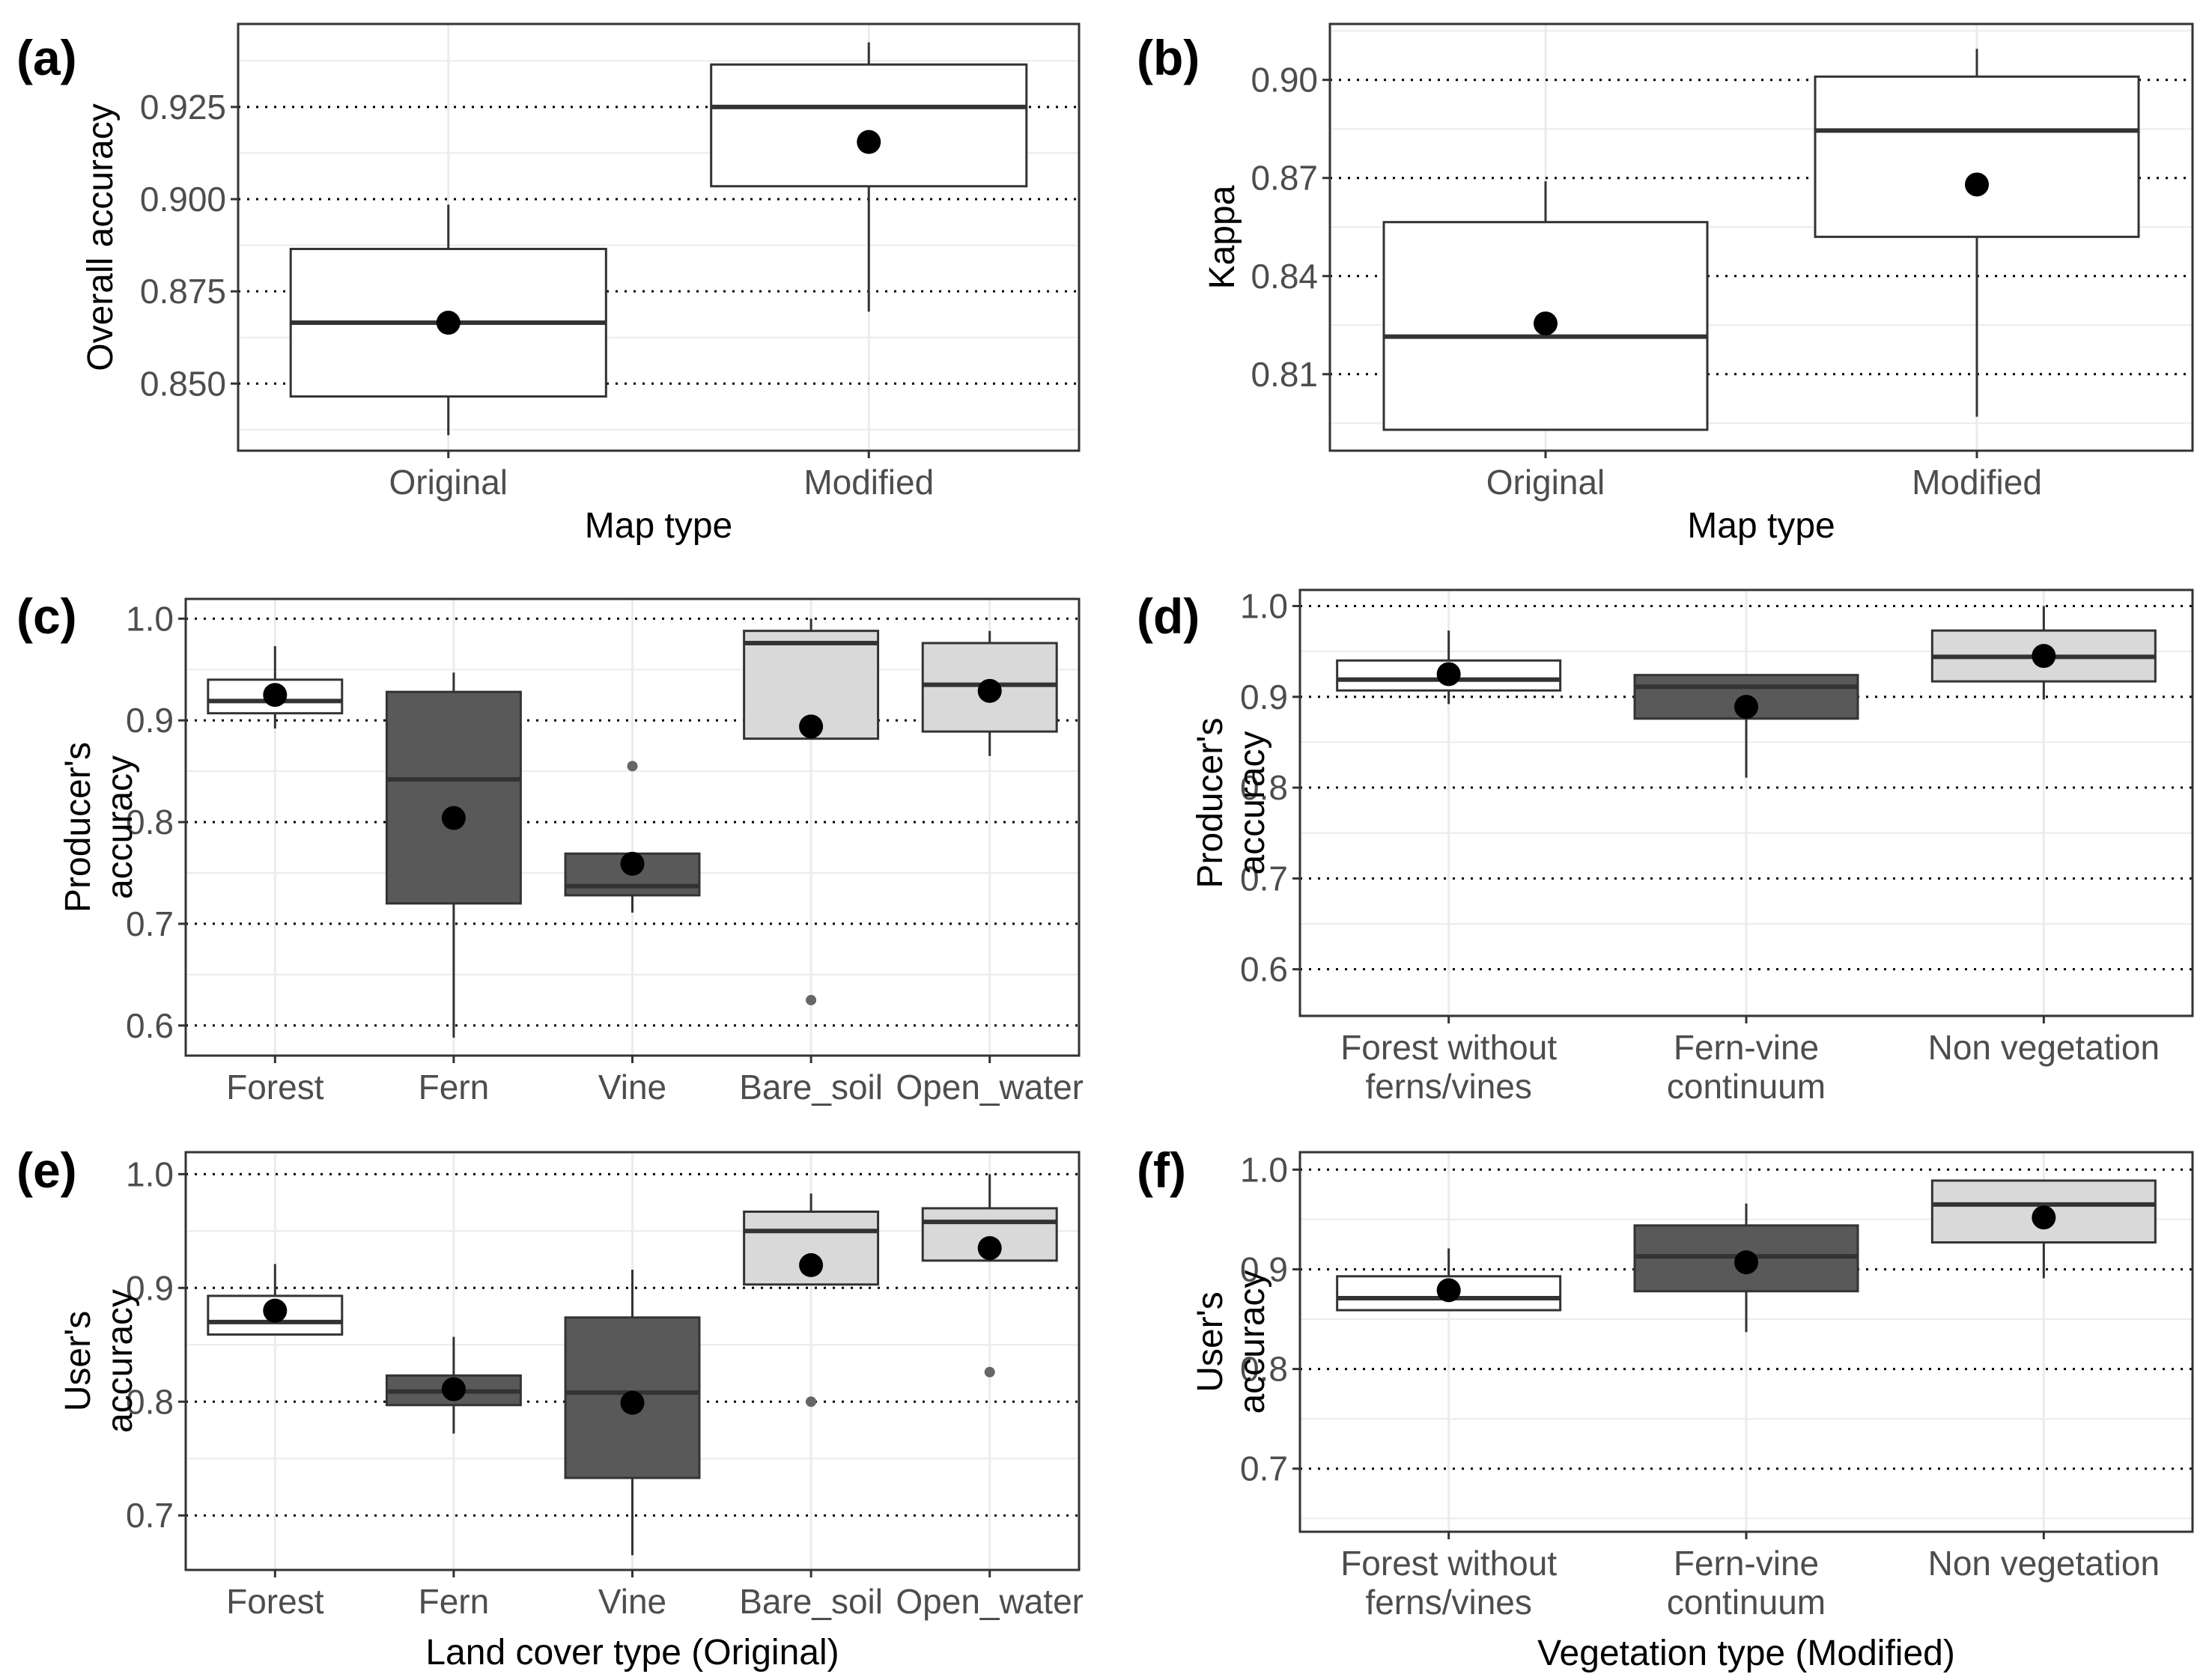 This screenshot has height=1674, width=2212. What do you see at coordinates (811, 1601) in the screenshot?
I see `x-tick-label: Bare_soil` at bounding box center [811, 1601].